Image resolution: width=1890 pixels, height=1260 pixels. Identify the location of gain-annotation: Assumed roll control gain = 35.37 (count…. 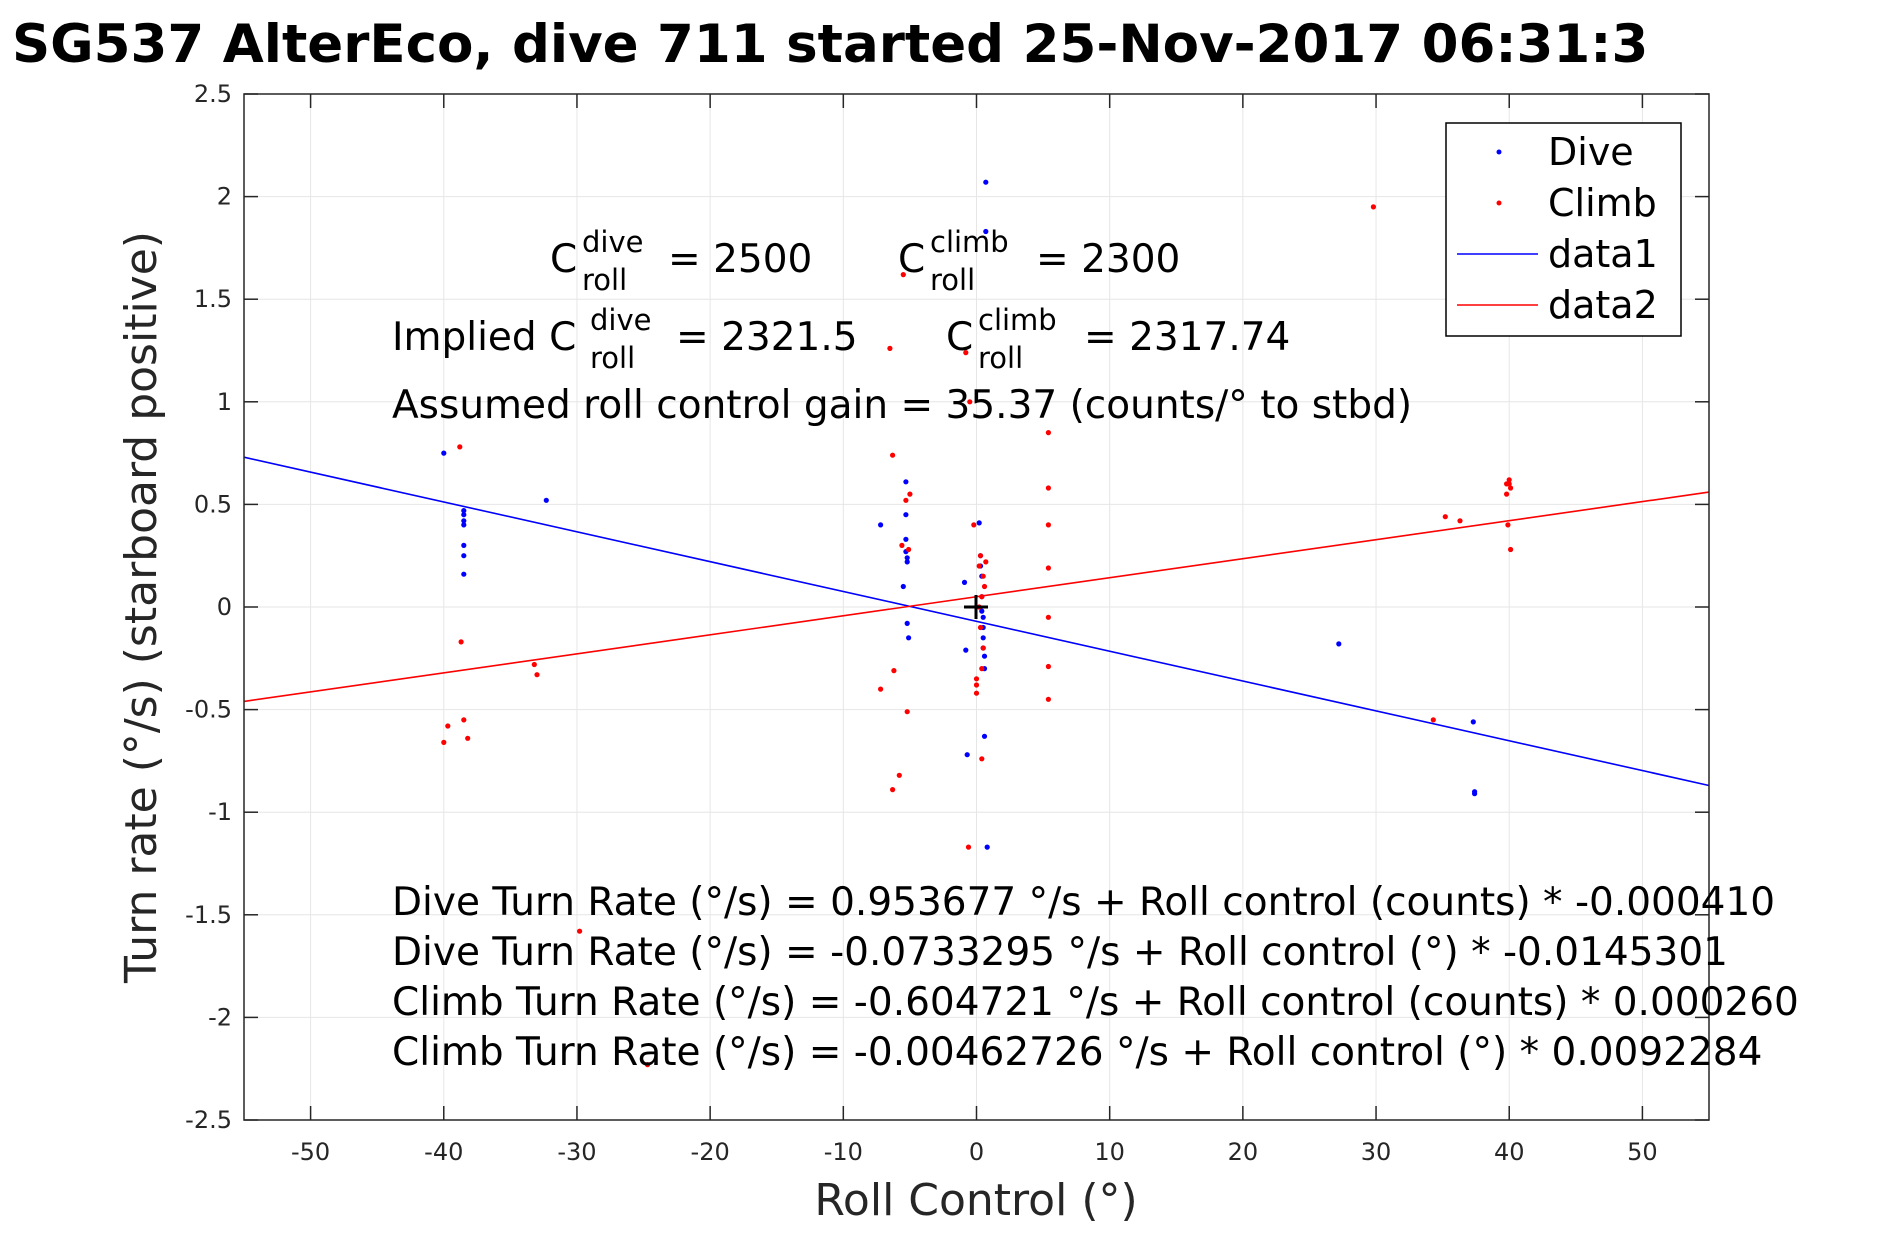
(902, 405).